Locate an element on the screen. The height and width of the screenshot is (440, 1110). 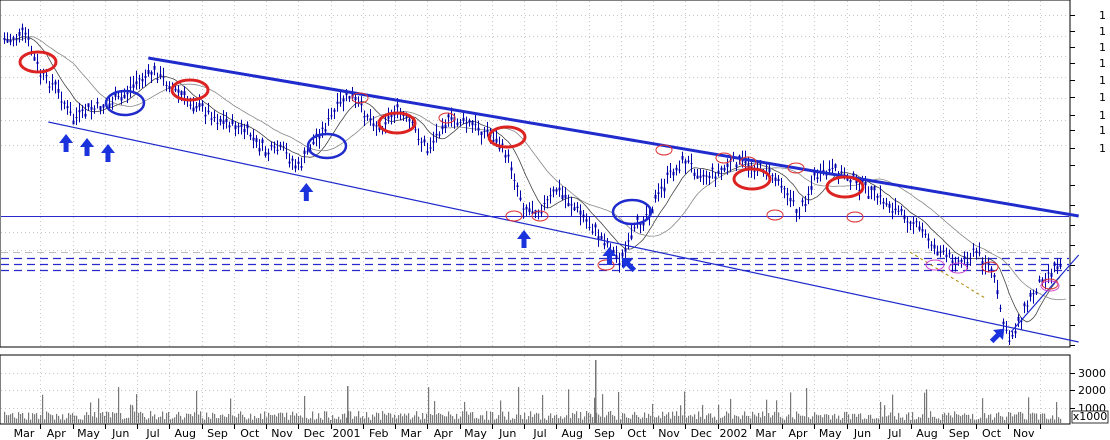
small-red-ellipse is located at coordinates (514, 216).